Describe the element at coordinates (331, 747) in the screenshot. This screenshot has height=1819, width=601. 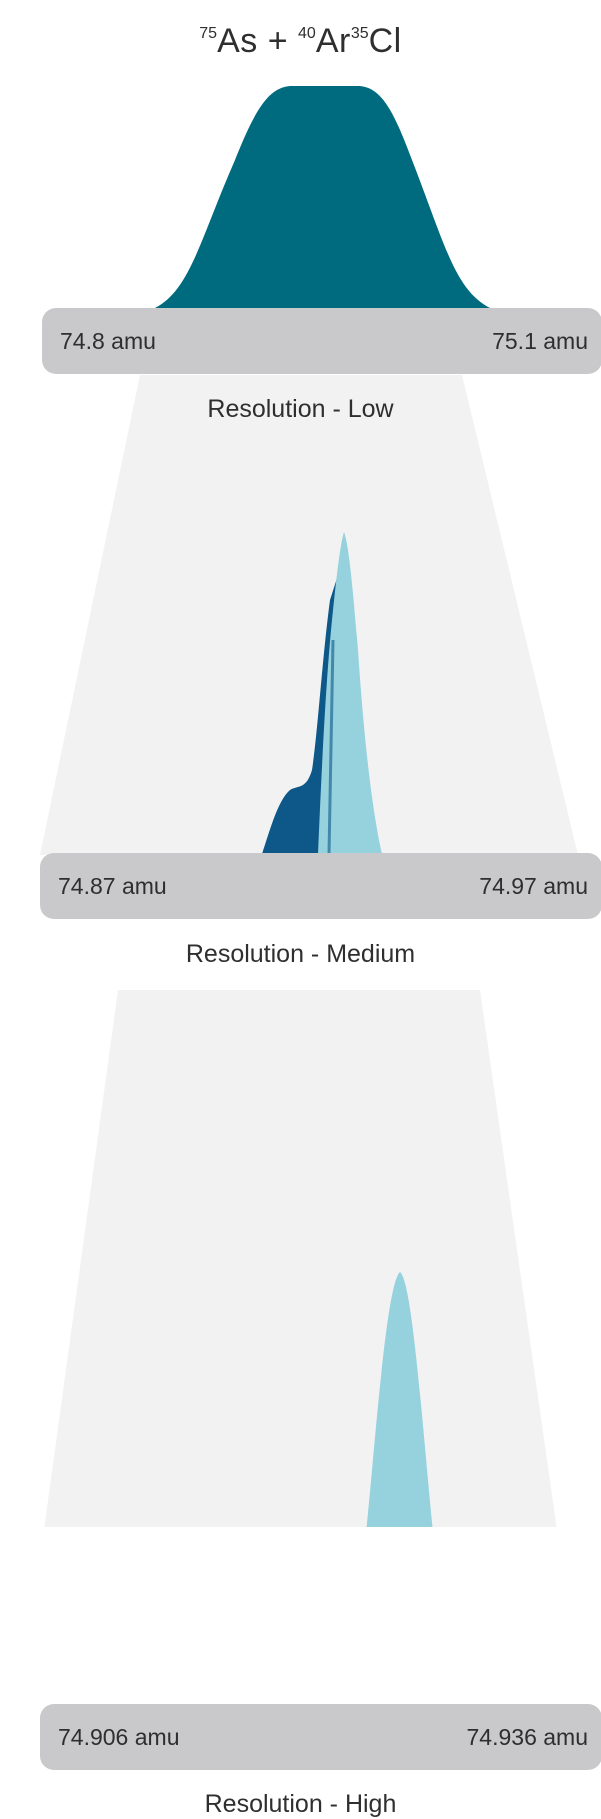
I see `medium-peak-overlap-edge` at that location.